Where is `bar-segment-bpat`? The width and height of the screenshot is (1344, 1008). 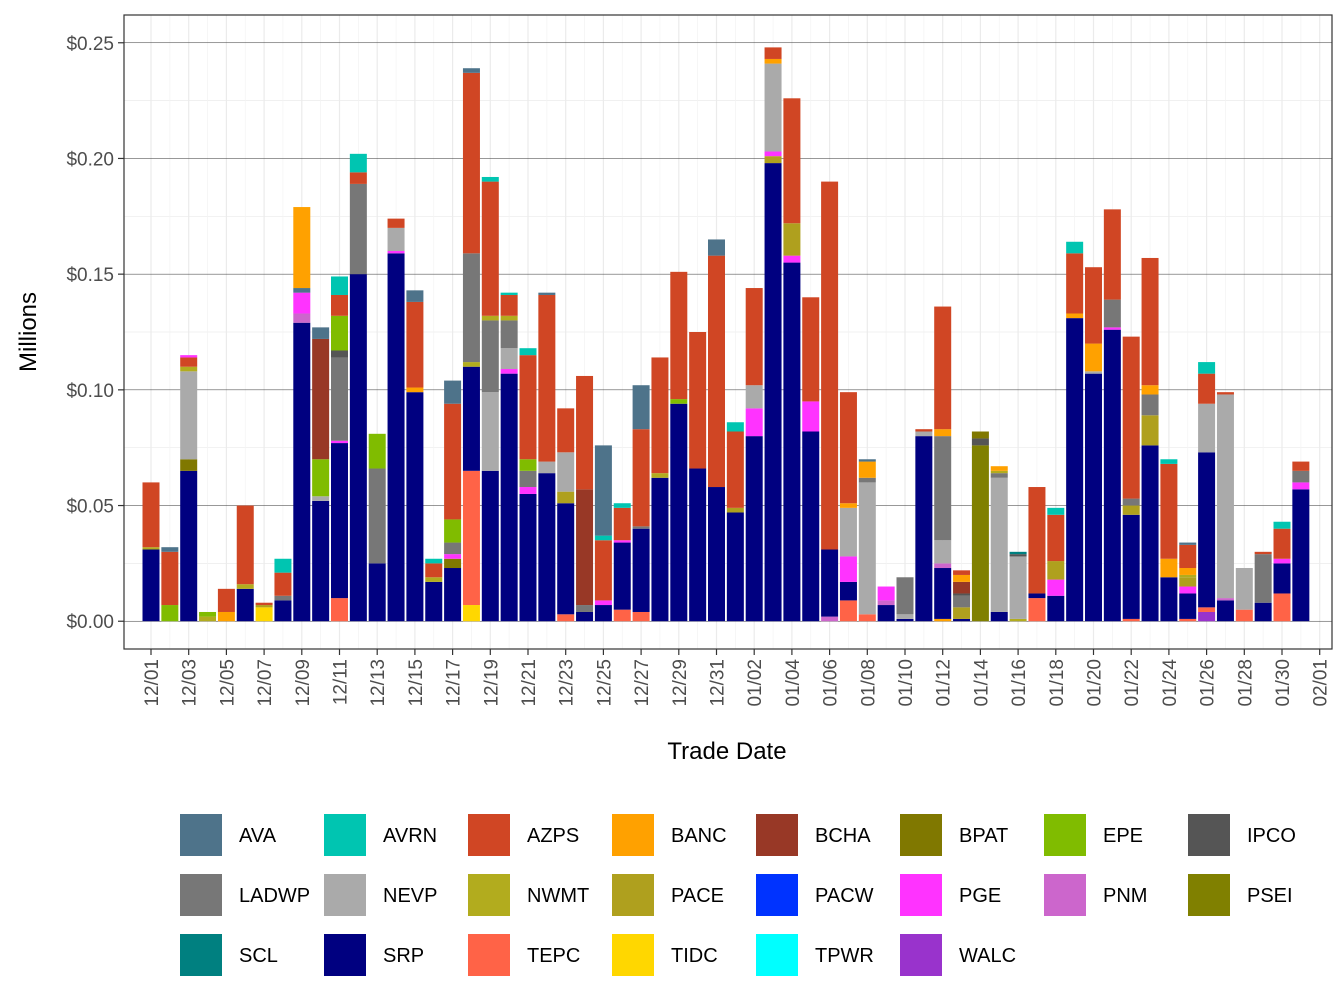 bar-segment-bpat is located at coordinates (189, 465).